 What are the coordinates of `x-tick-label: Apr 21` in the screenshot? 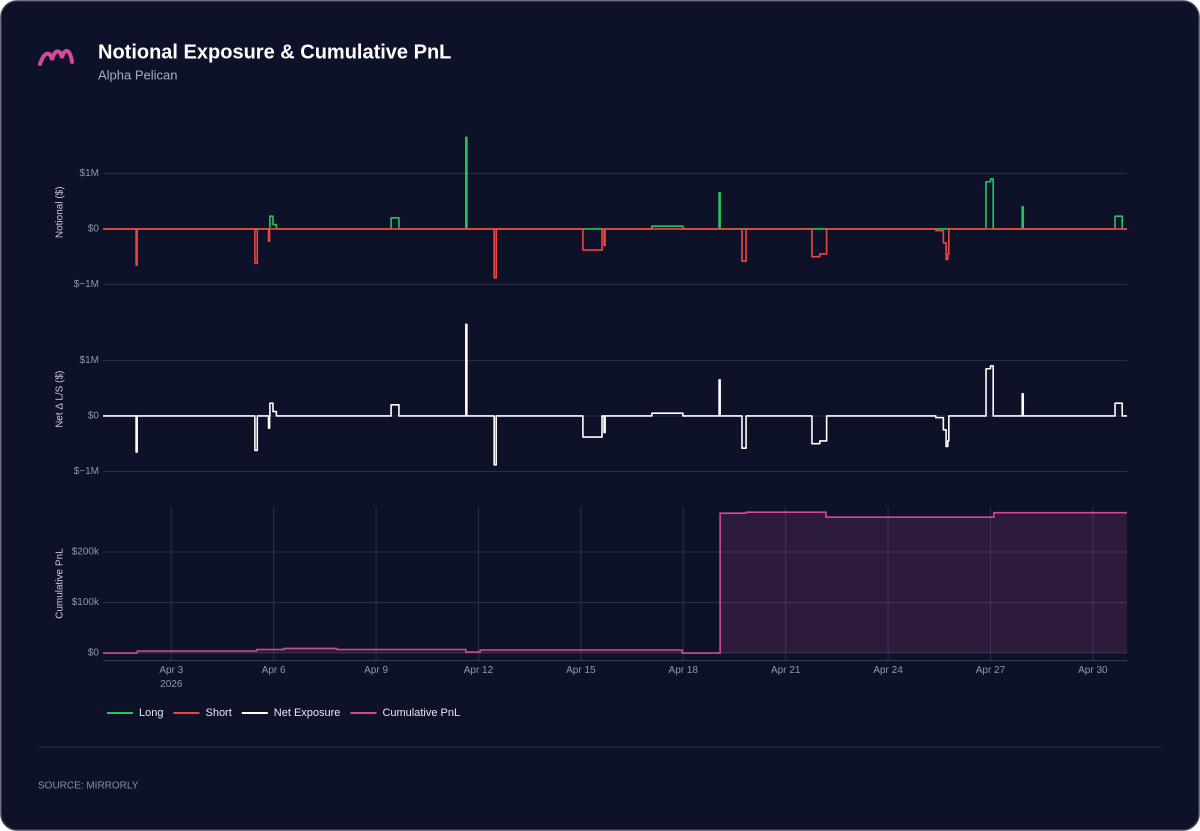 It's located at (786, 670).